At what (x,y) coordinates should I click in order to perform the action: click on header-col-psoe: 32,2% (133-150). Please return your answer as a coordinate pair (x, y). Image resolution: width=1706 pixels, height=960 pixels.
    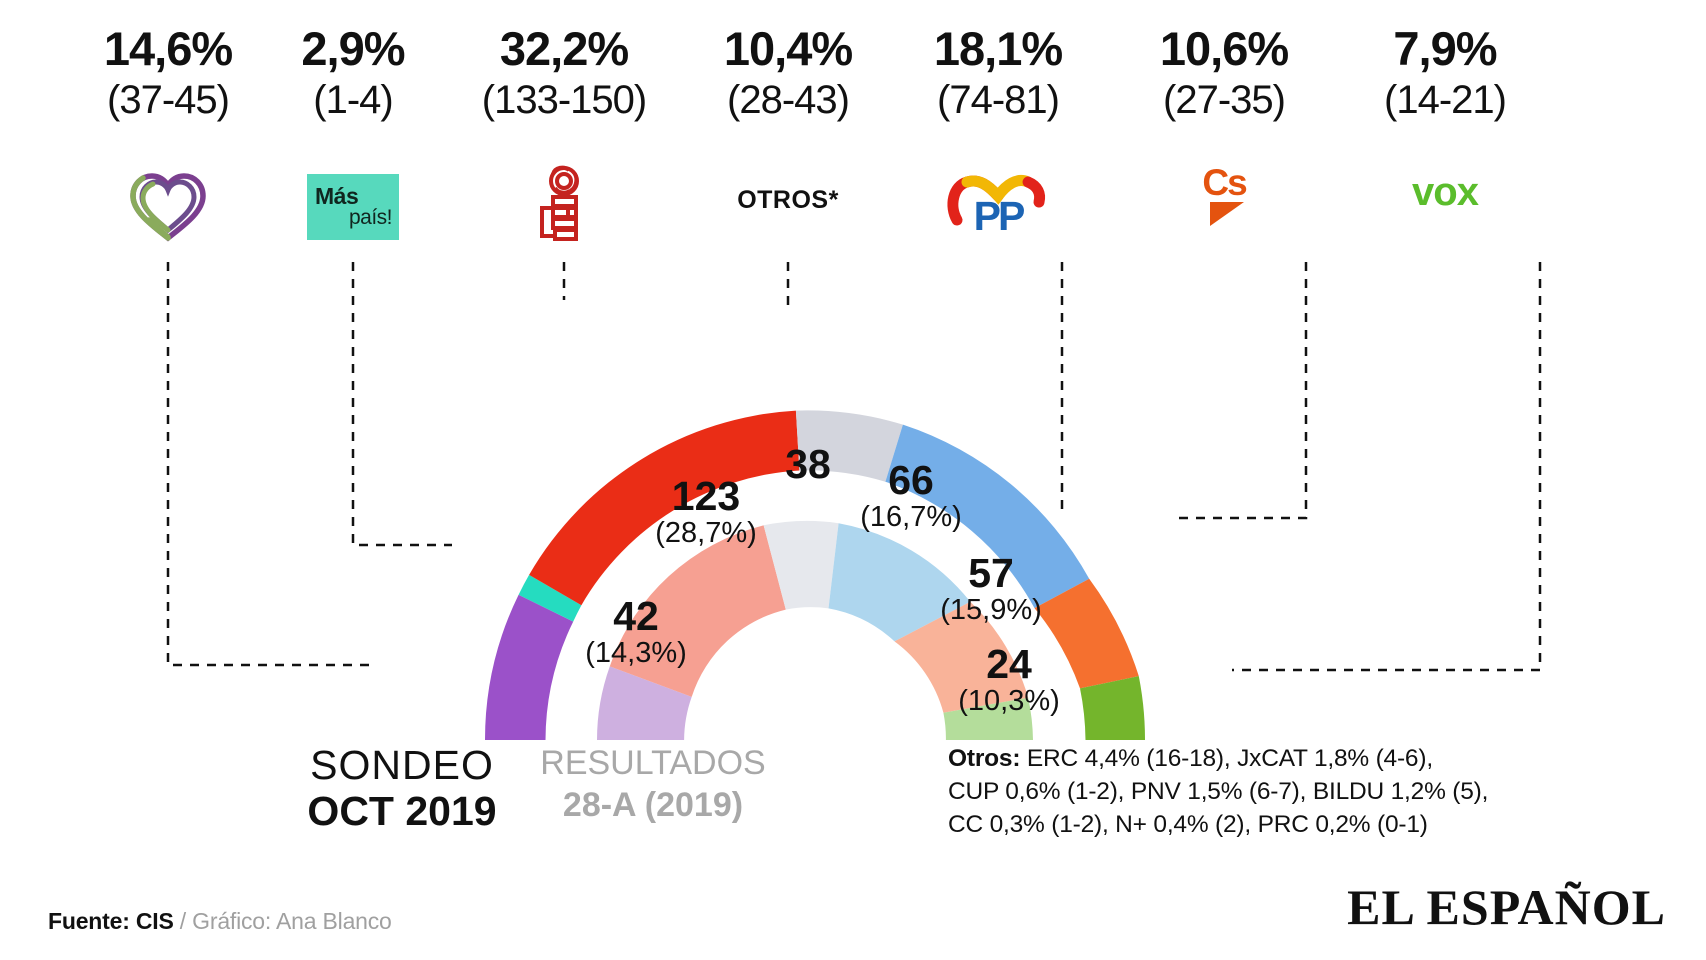
    Looking at the image, I should click on (564, 73).